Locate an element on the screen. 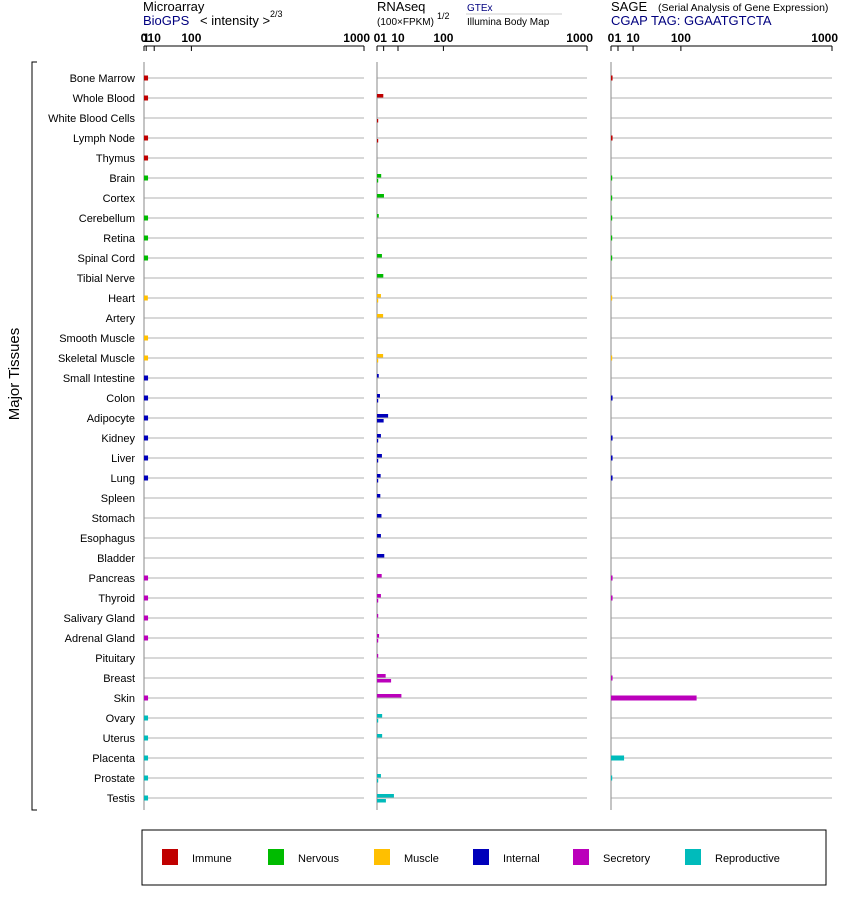 Image resolution: width=842 pixels, height=900 pixels. tissue-label: Testis is located at coordinates (121, 799).